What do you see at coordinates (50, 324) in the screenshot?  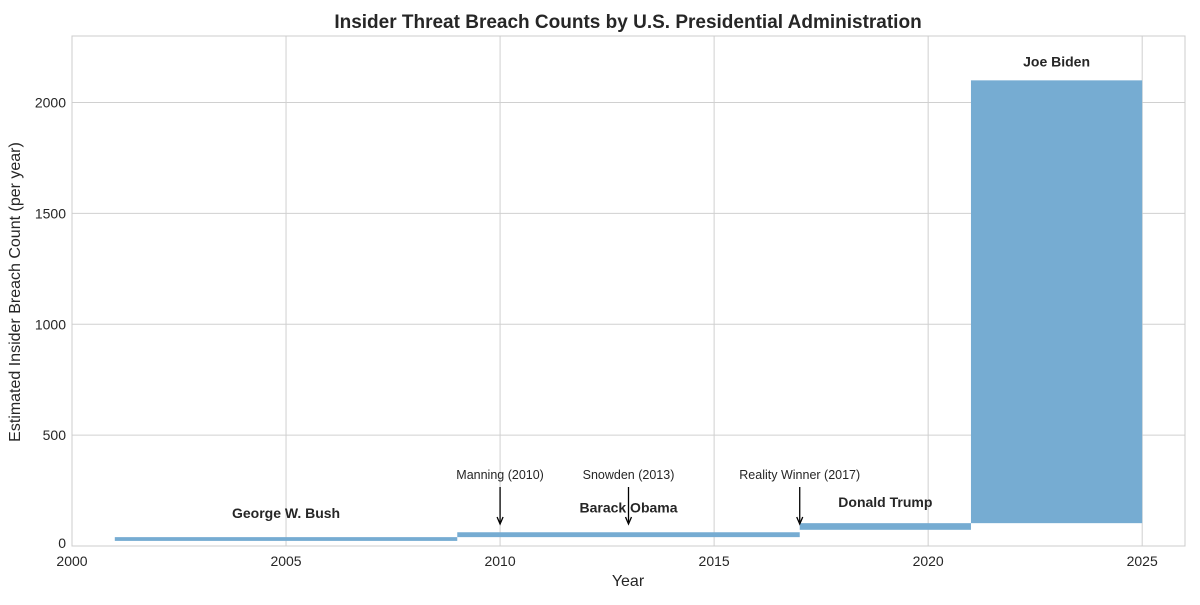 I see `y-tick-label: 1000` at bounding box center [50, 324].